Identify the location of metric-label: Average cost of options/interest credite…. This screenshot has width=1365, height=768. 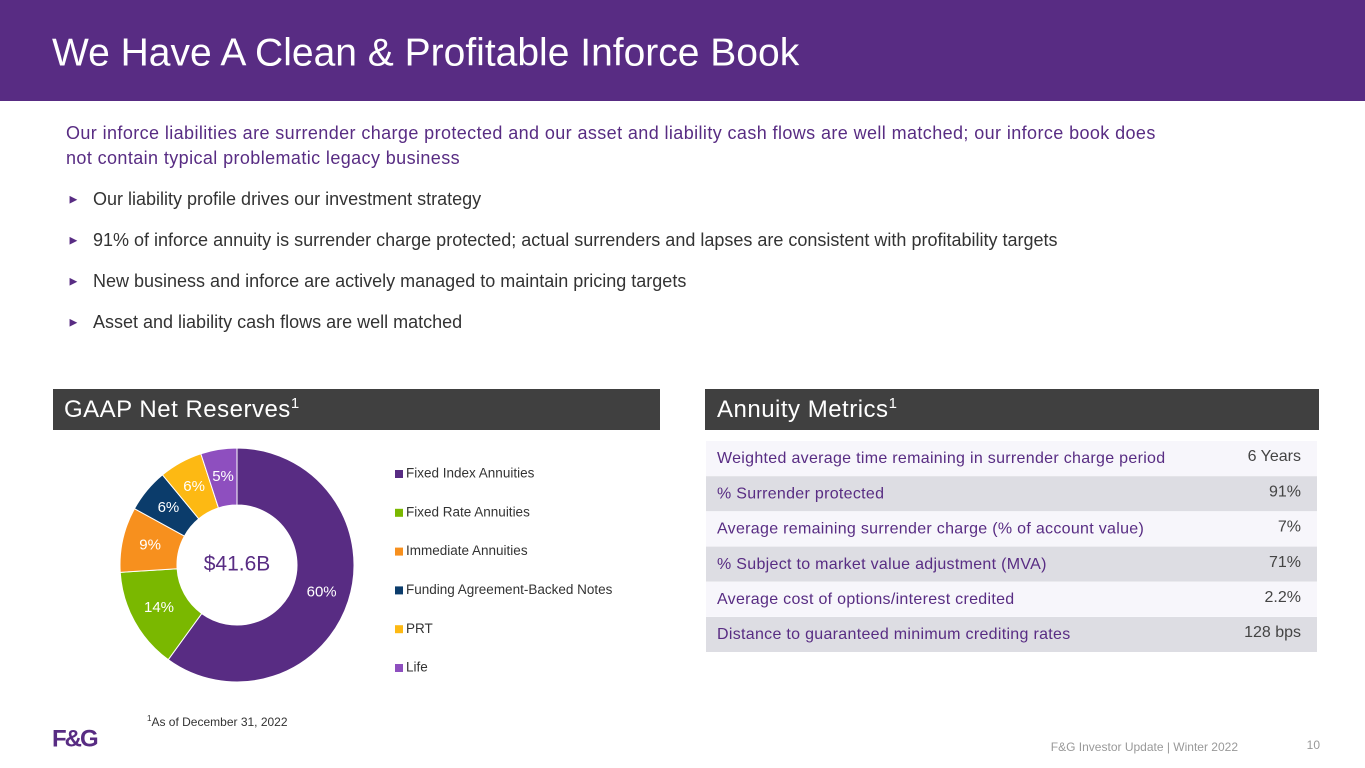
(866, 599).